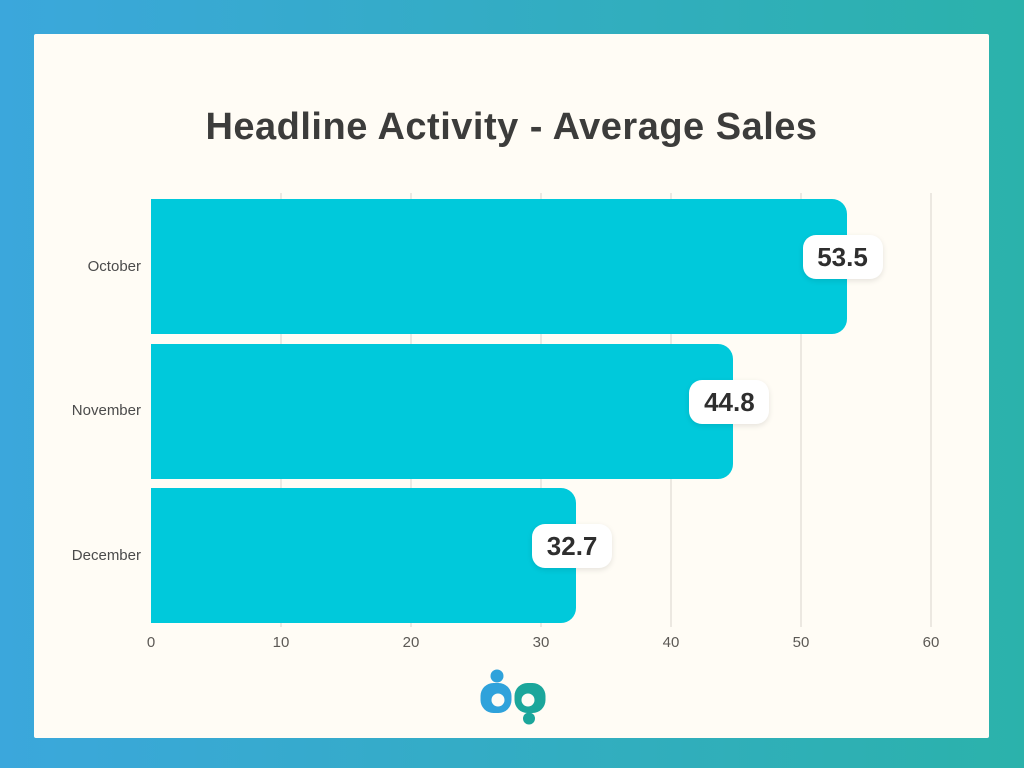  Describe the element at coordinates (442, 411) in the screenshot. I see `bar-november` at that location.